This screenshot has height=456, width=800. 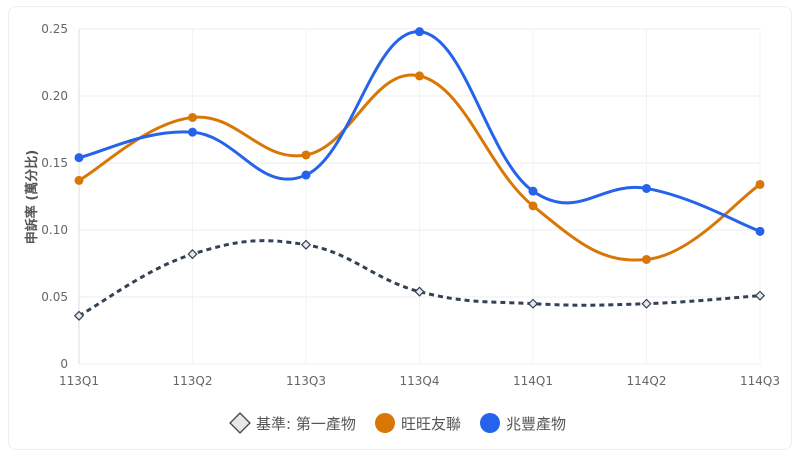 I want to click on legend-label: 旺旺友聯, so click(x=431, y=424).